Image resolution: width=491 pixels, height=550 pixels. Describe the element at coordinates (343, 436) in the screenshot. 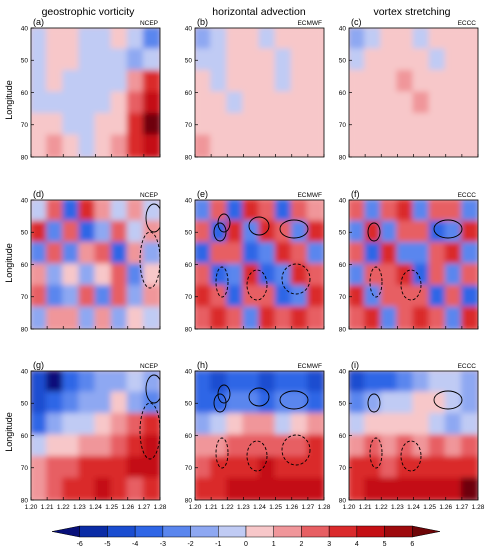

I see `y-tick-label: 60` at that location.